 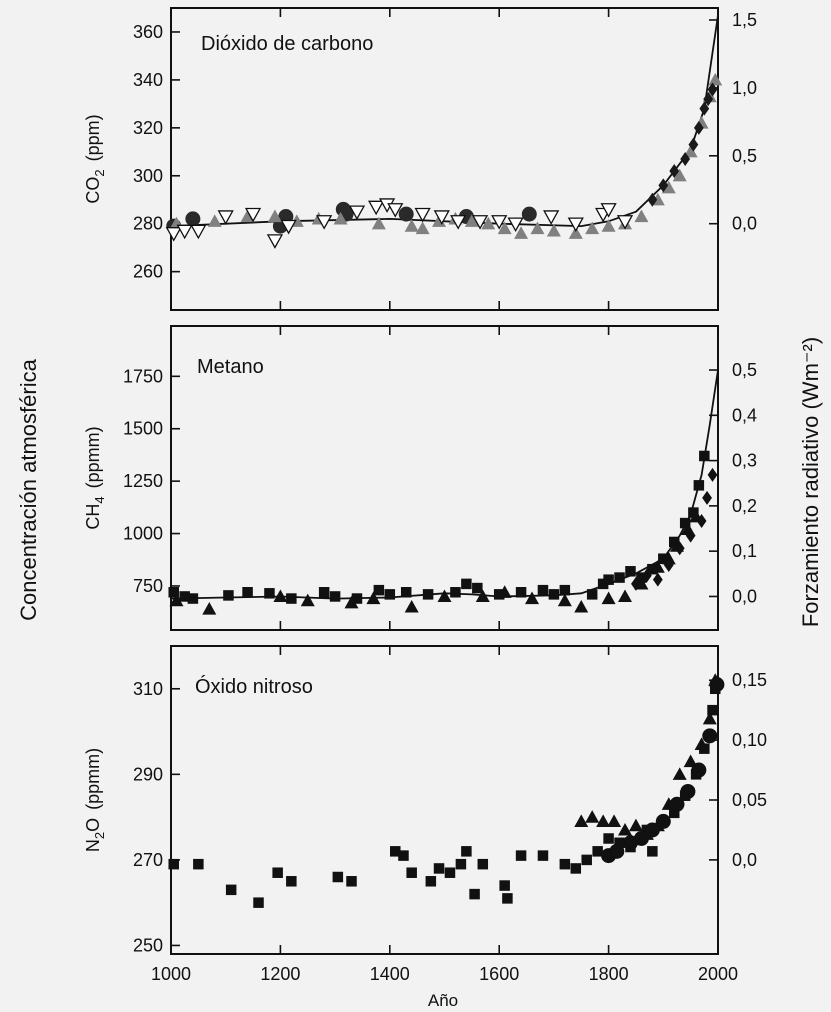 I want to click on y-tick-label: 750, so click(x=148, y=586).